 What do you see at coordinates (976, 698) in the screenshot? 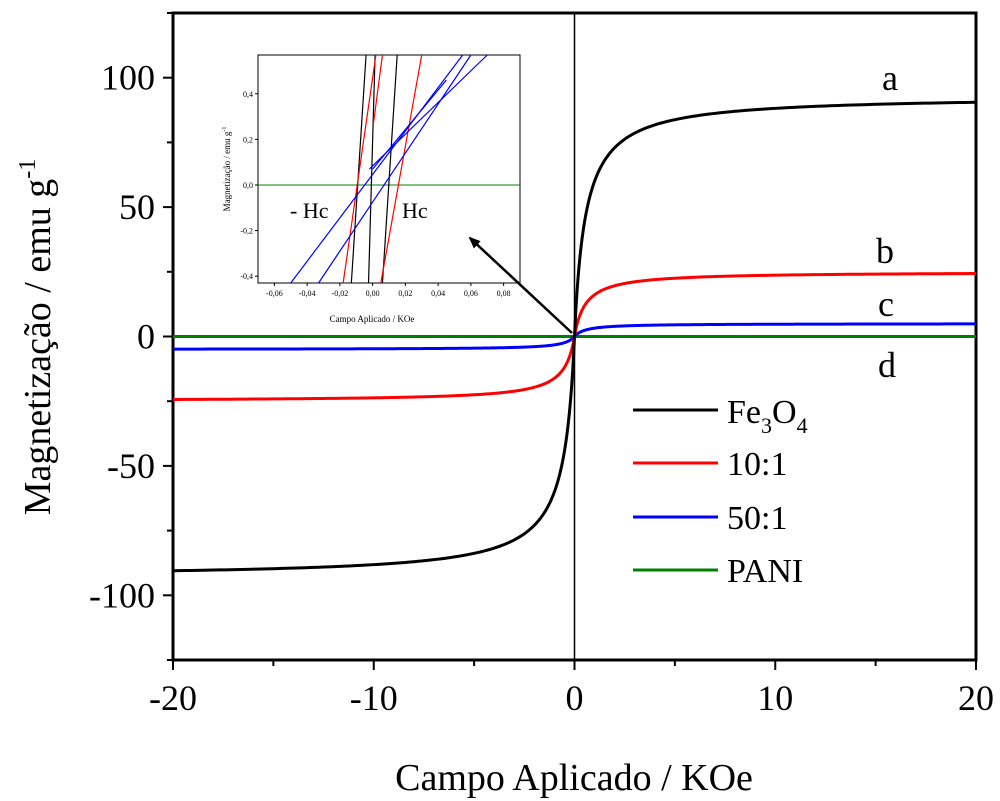
I see `x-tick-label: 20` at bounding box center [976, 698].